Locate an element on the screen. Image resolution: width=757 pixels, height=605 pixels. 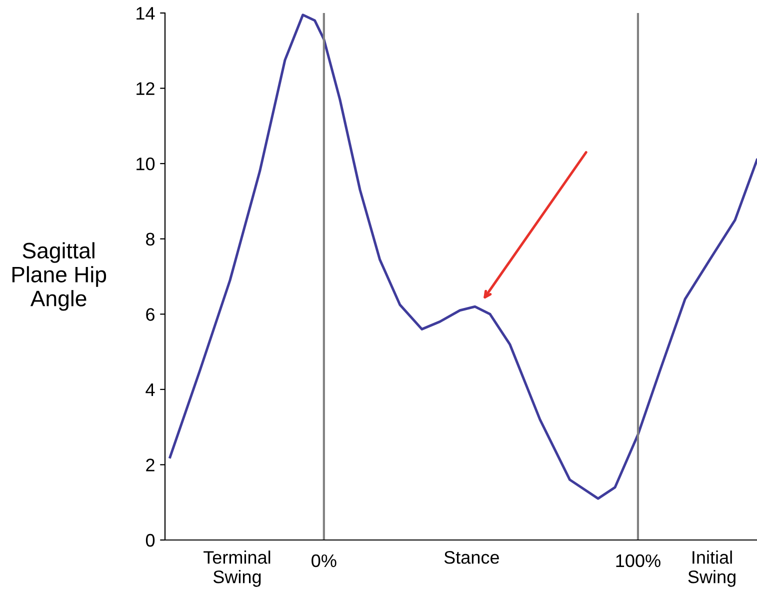
y-tick-label: 4 is located at coordinates (150, 390).